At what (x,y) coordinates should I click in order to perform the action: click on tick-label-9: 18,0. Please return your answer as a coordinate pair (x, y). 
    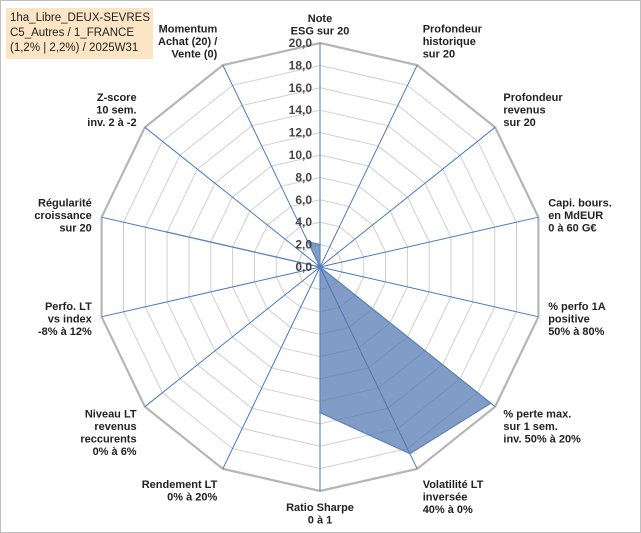
    Looking at the image, I should click on (301, 65).